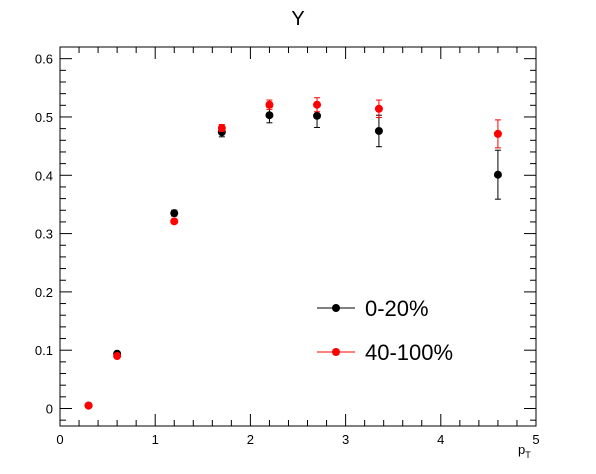  I want to click on y-tick-label: 0.4, so click(44, 175).